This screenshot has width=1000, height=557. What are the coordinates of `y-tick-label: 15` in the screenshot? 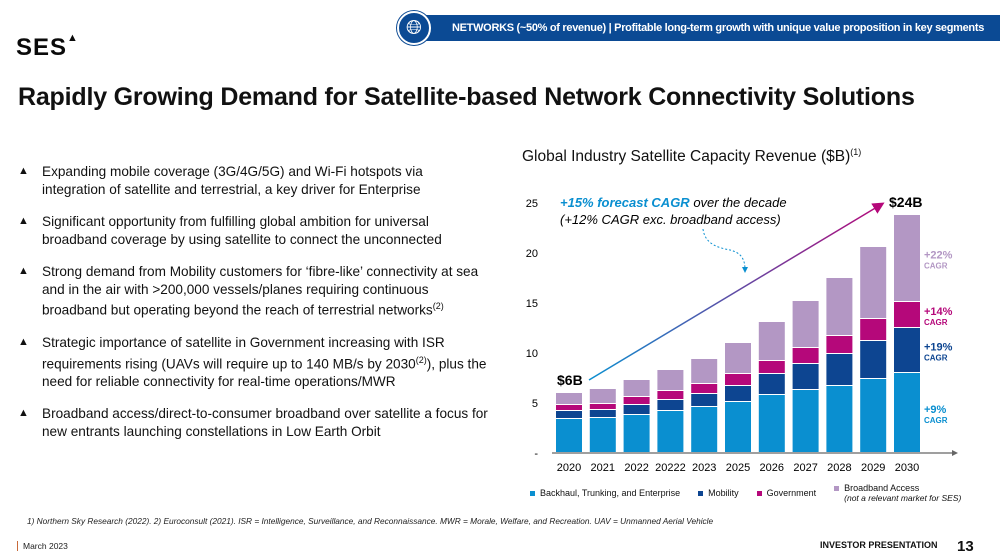 It's located at (532, 304).